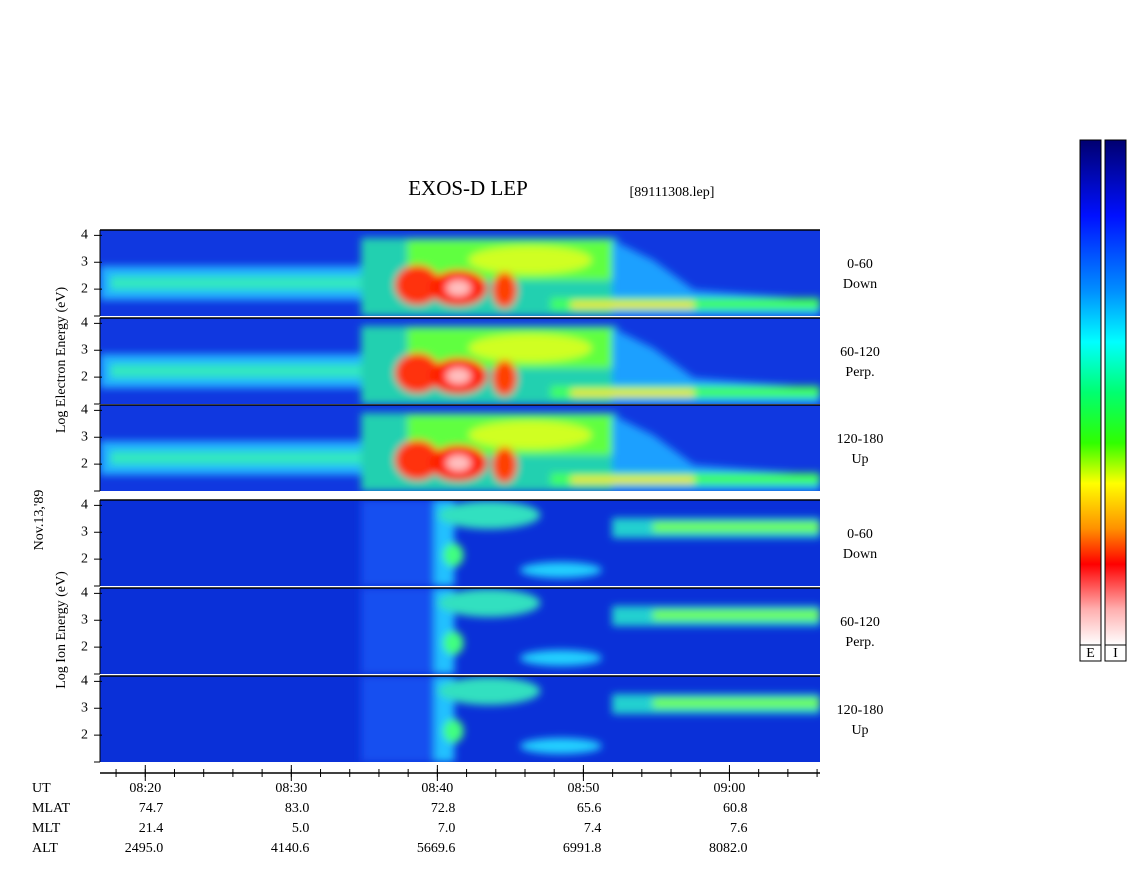 The image size is (1130, 875). I want to click on orbit-value: 6991.8, so click(582, 848).